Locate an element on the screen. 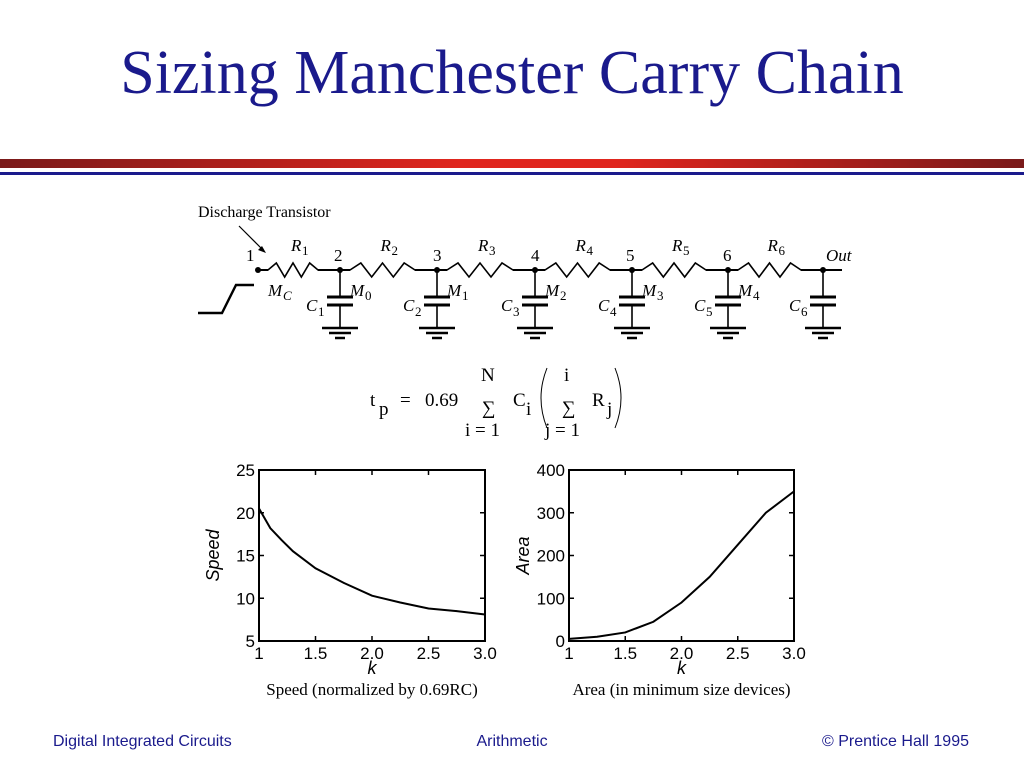  cap-sub-6: 6 is located at coordinates (804, 311).